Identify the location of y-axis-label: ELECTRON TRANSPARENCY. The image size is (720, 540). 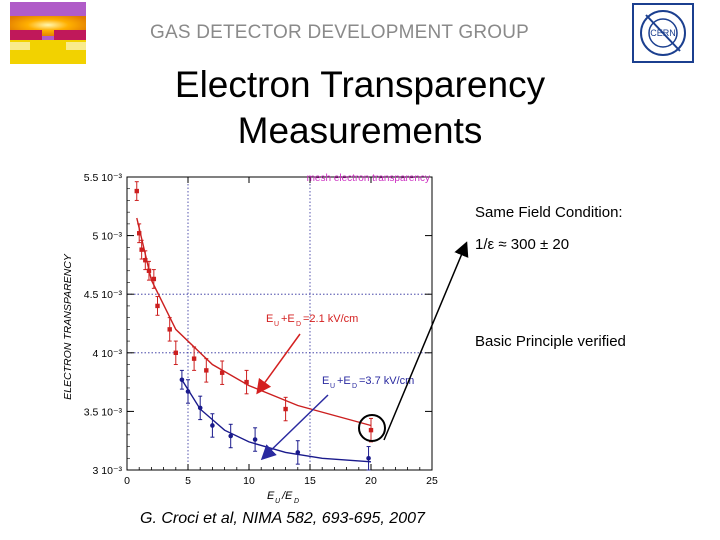
(68, 326).